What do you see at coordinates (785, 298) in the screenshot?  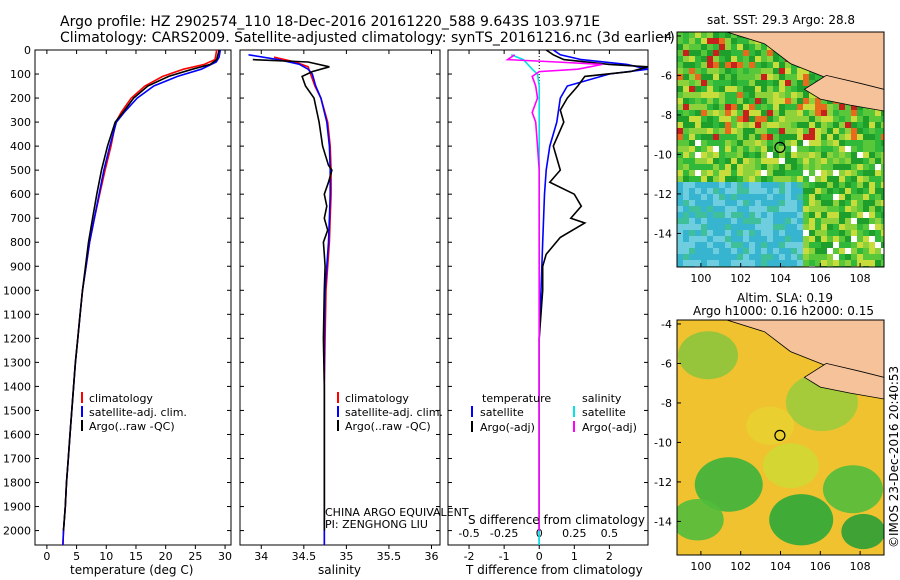 I see `sla-map-title: Altim. SLA: 0.19` at bounding box center [785, 298].